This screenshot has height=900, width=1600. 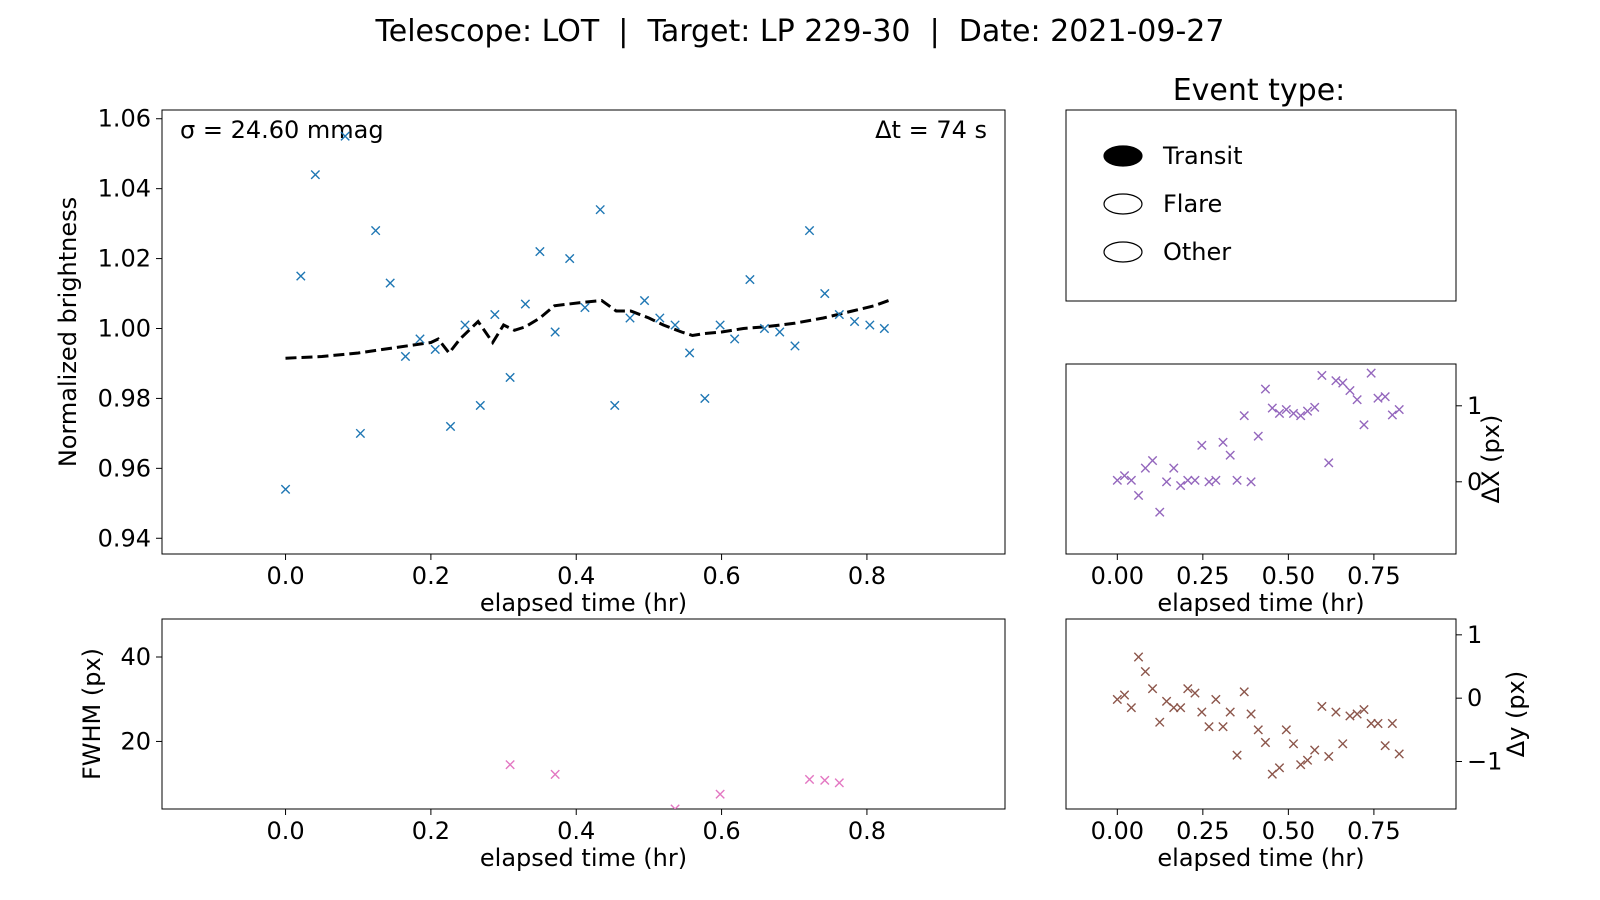 I want to click on event-option-transit: Transit, so click(x=1173, y=156).